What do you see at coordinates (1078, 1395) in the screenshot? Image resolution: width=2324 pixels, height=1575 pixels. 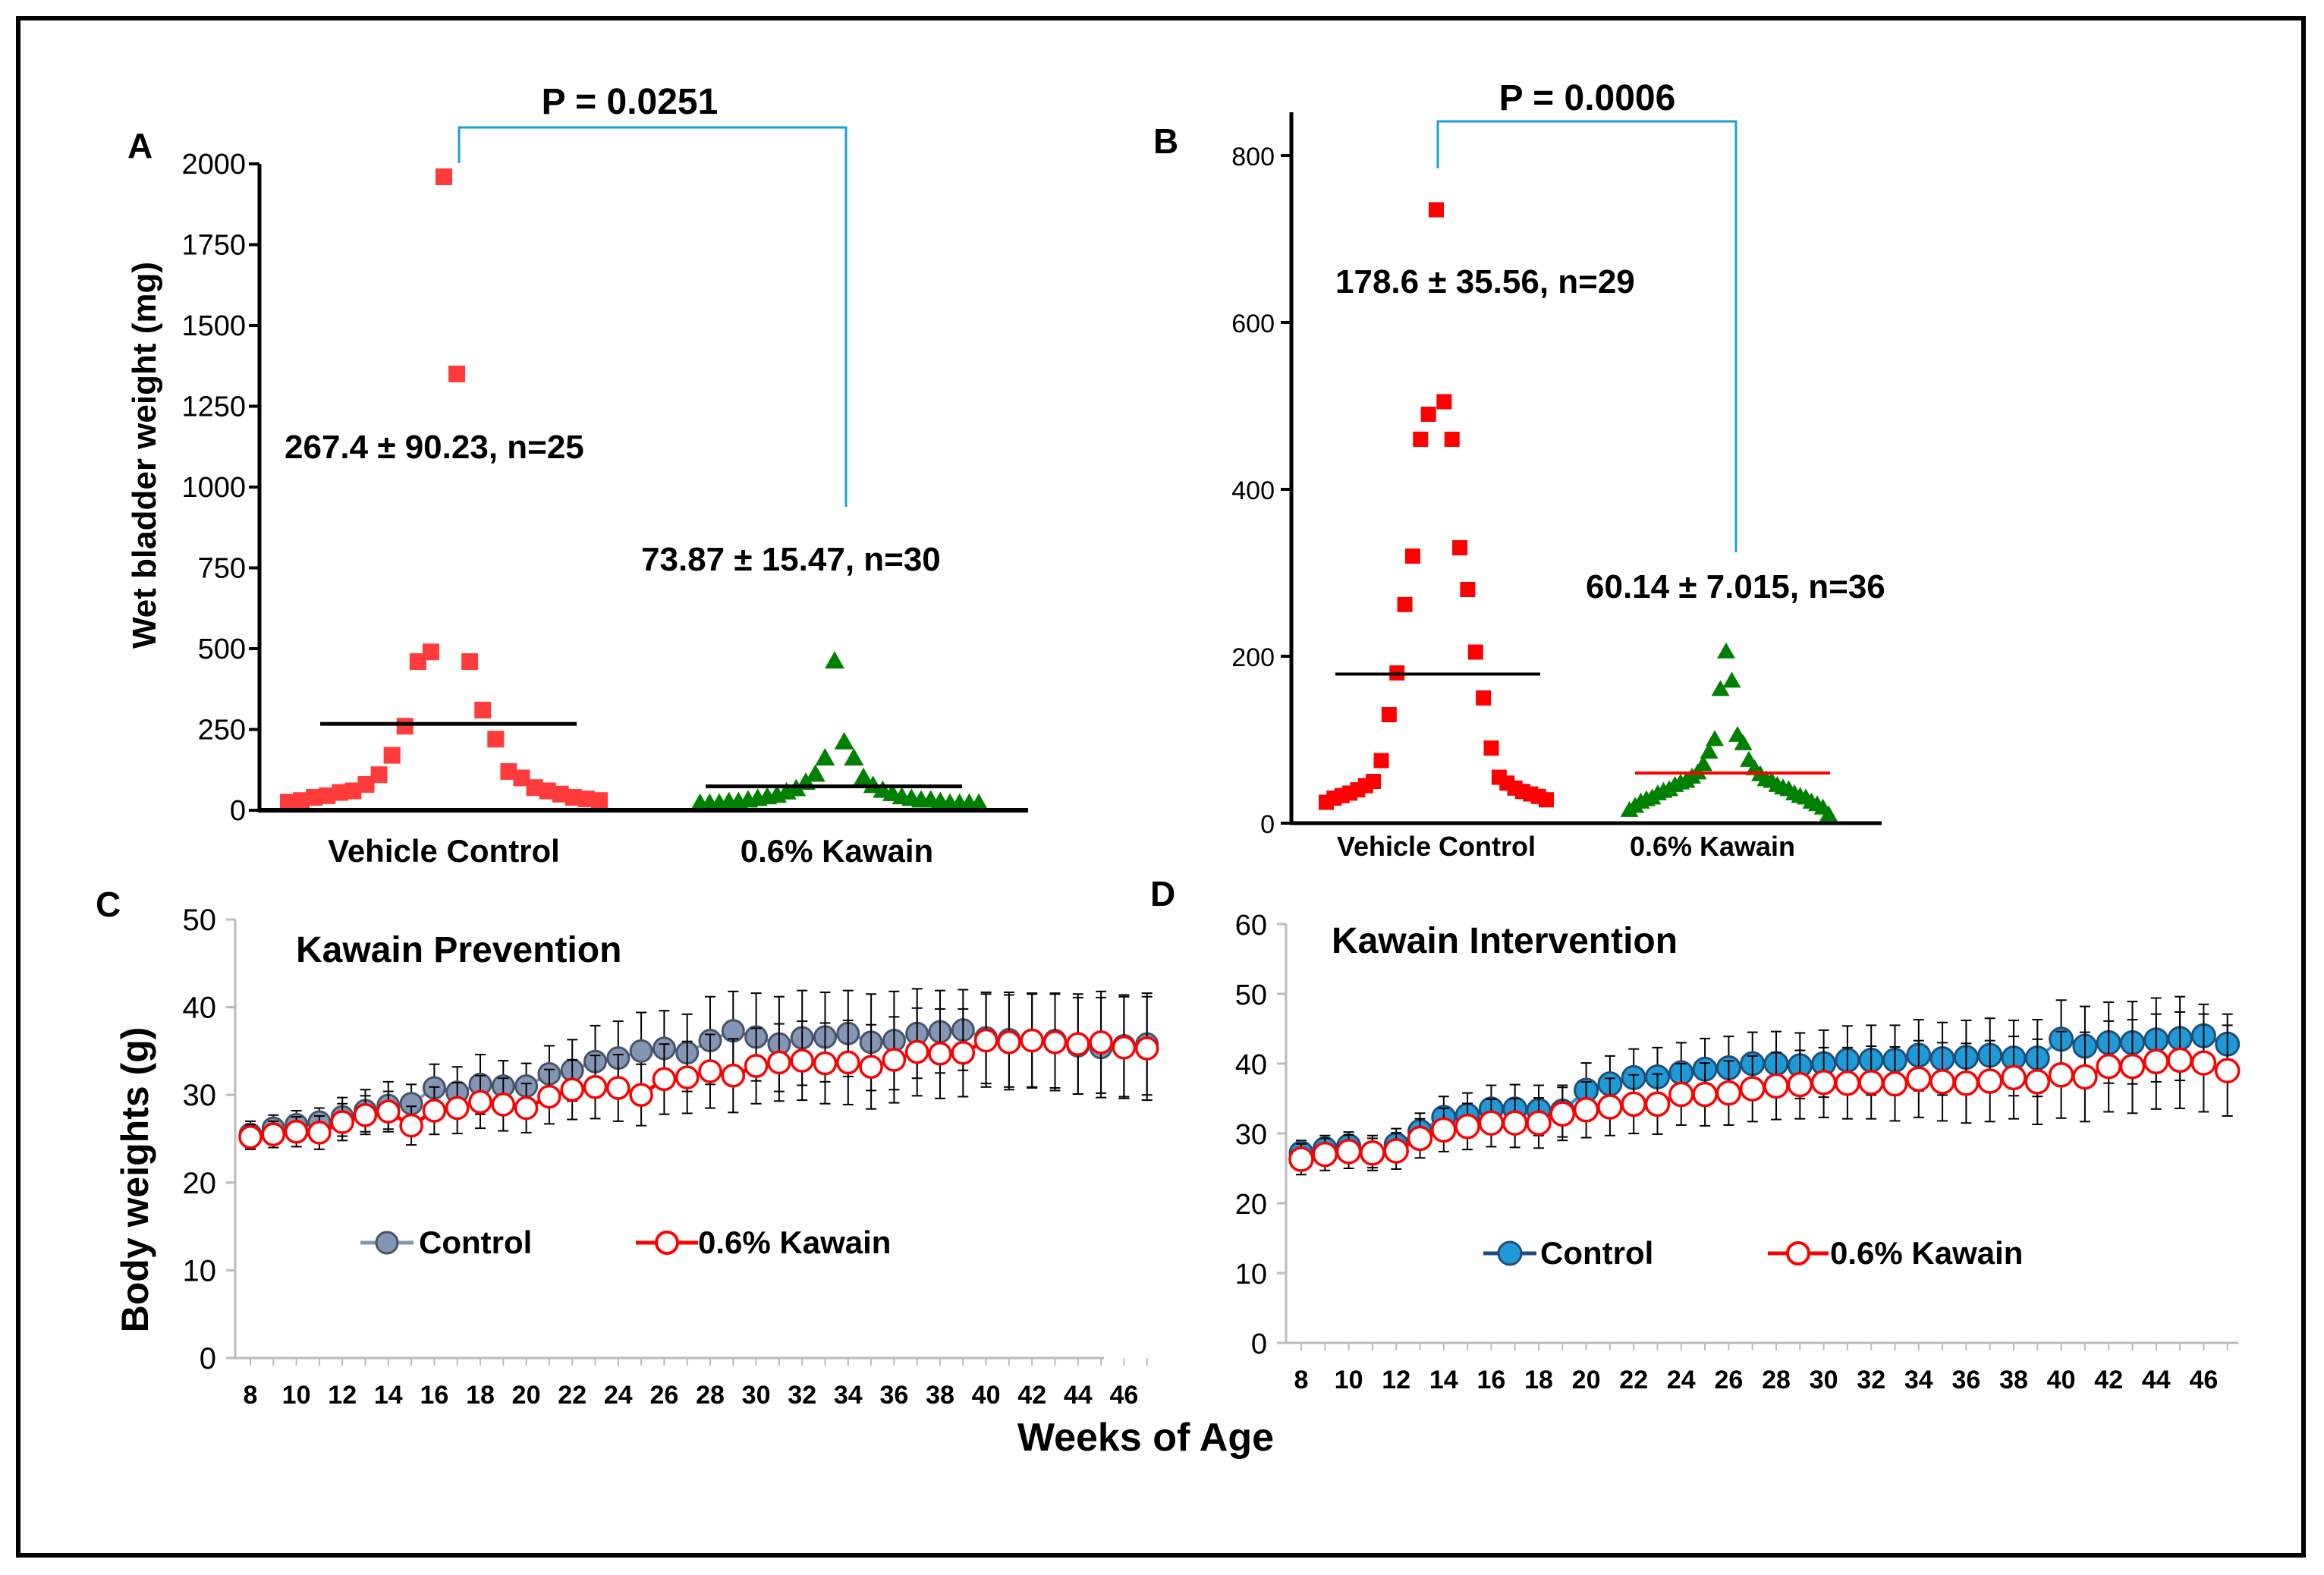 I see `panel-c-x-tick-label: 44` at bounding box center [1078, 1395].